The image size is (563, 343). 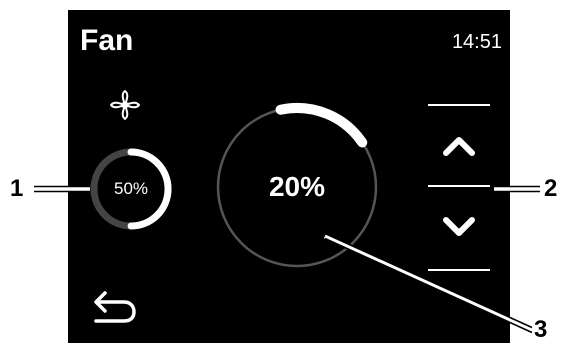 I want to click on separator-top, so click(x=459, y=105).